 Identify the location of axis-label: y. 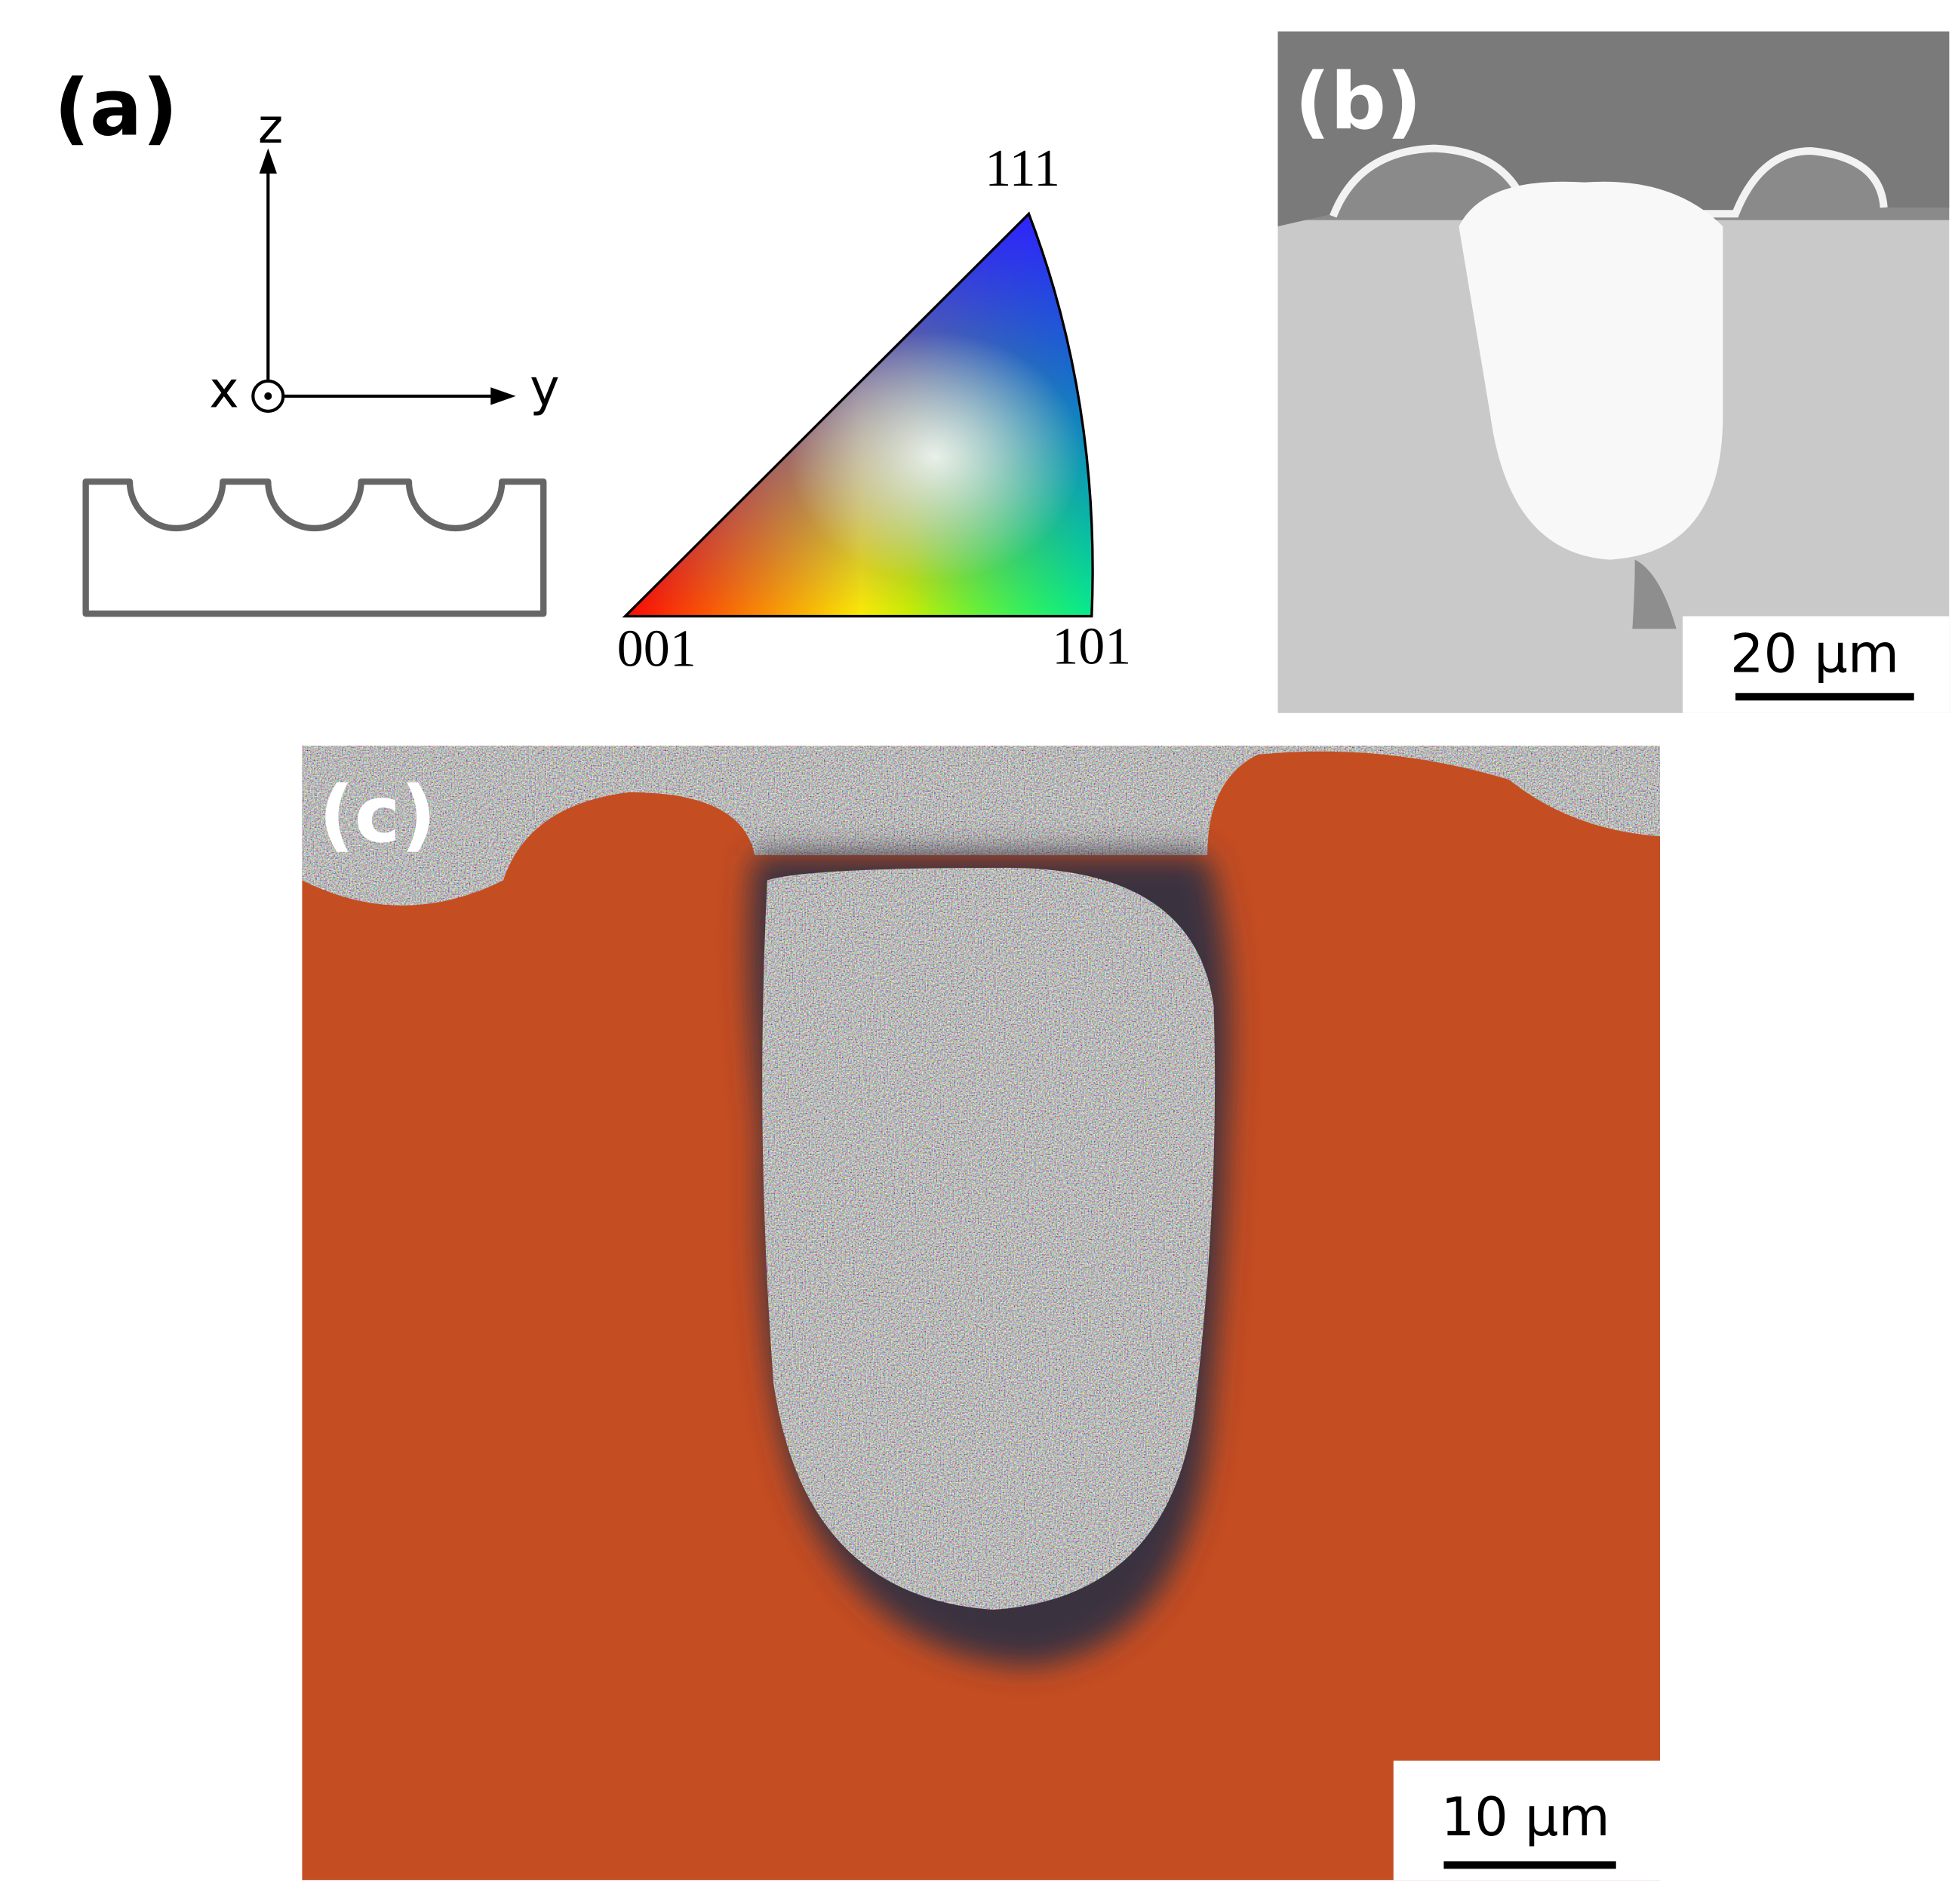
(544, 387).